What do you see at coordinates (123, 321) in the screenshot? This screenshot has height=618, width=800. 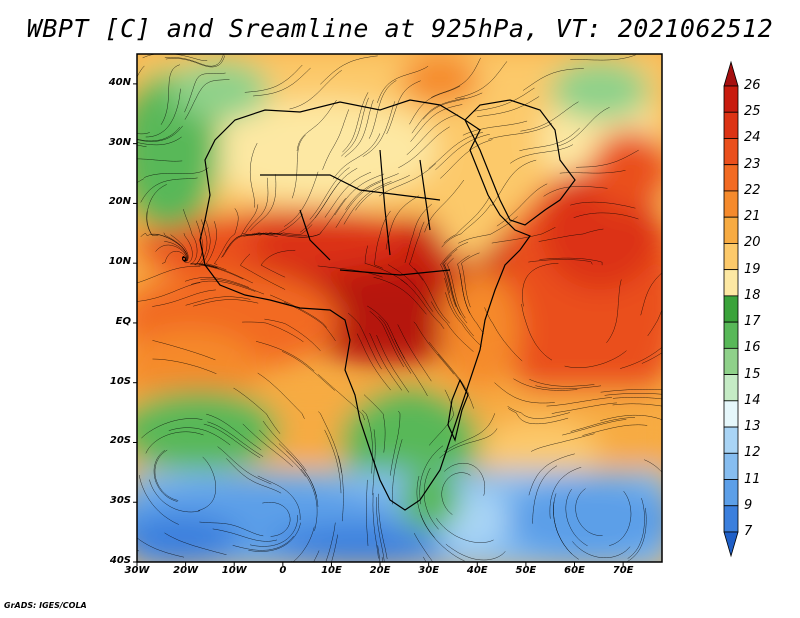 I see `lat-tick-label: EQ` at bounding box center [123, 321].